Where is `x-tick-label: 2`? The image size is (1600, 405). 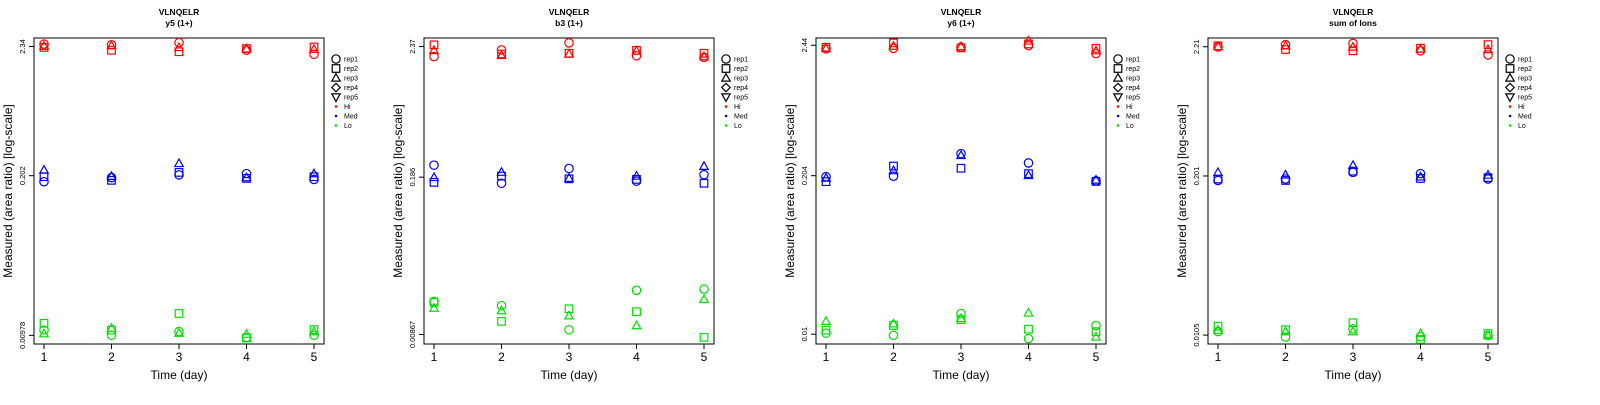
x-tick-label: 2 is located at coordinates (1285, 357).